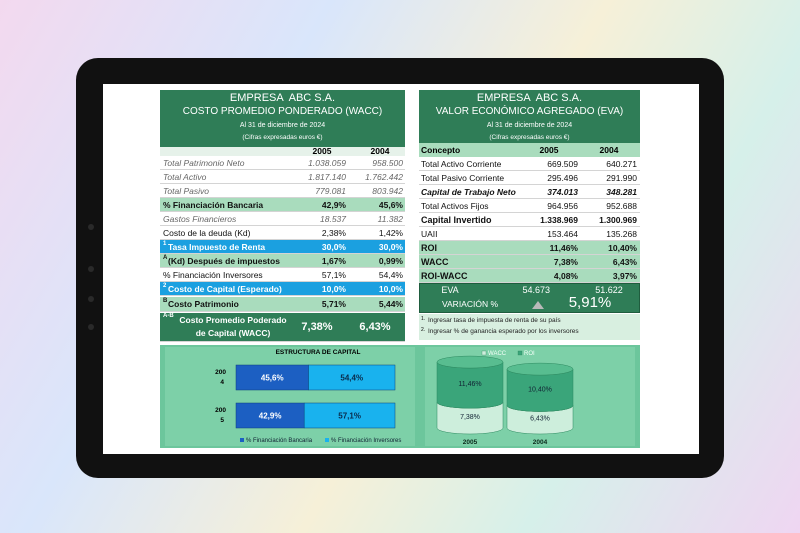  Describe the element at coordinates (423, 319) in the screenshot. I see `note-marker: 1.` at that location.